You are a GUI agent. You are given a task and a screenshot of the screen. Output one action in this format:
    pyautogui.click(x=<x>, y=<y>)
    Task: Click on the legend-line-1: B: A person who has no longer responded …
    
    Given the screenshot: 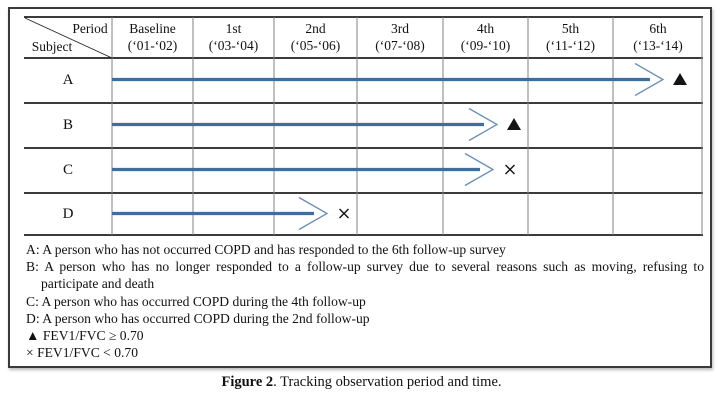 What is the action you would take?
    pyautogui.click(x=365, y=275)
    